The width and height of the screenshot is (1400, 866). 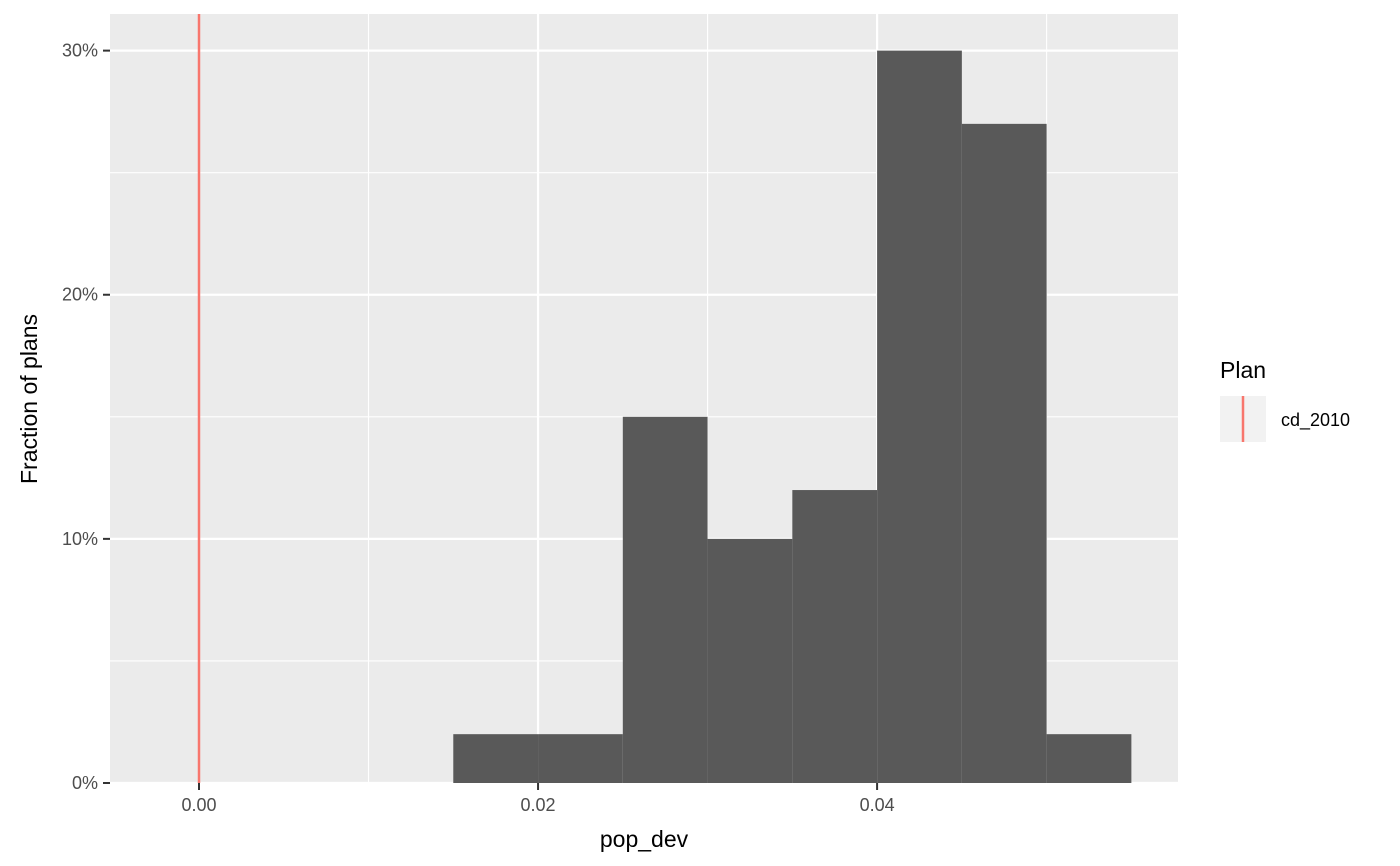 I want to click on x-tick-label: 0.02, so click(x=538, y=805).